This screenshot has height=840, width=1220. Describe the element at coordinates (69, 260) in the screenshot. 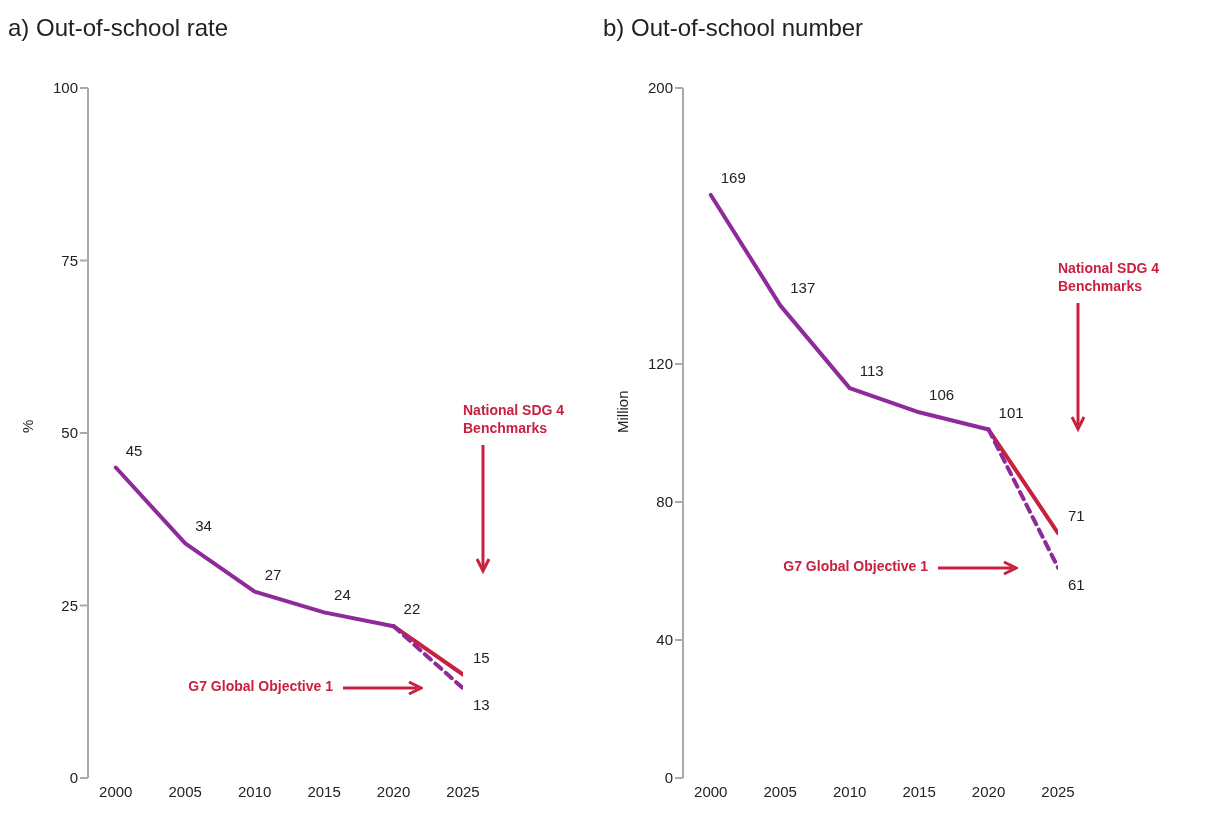

I see `y-tick-label: 75` at that location.